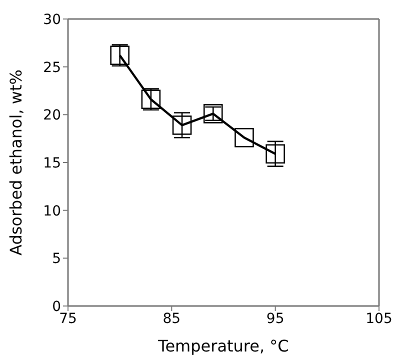 This screenshot has height=362, width=398. I want to click on y-tick-label: 25, so click(52, 68).